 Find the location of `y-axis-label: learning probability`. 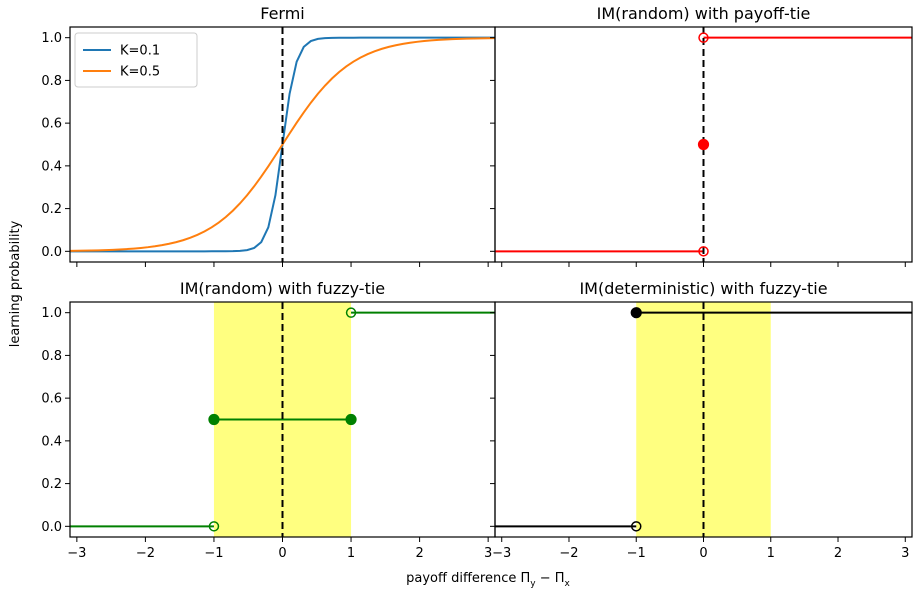

y-axis-label: learning probability is located at coordinates (15, 283).